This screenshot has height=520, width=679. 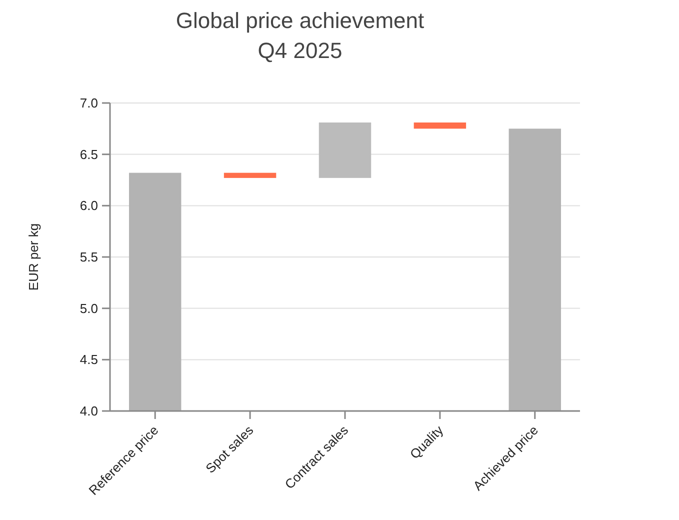 What do you see at coordinates (89, 411) in the screenshot?
I see `y-tick-label: 4.0` at bounding box center [89, 411].